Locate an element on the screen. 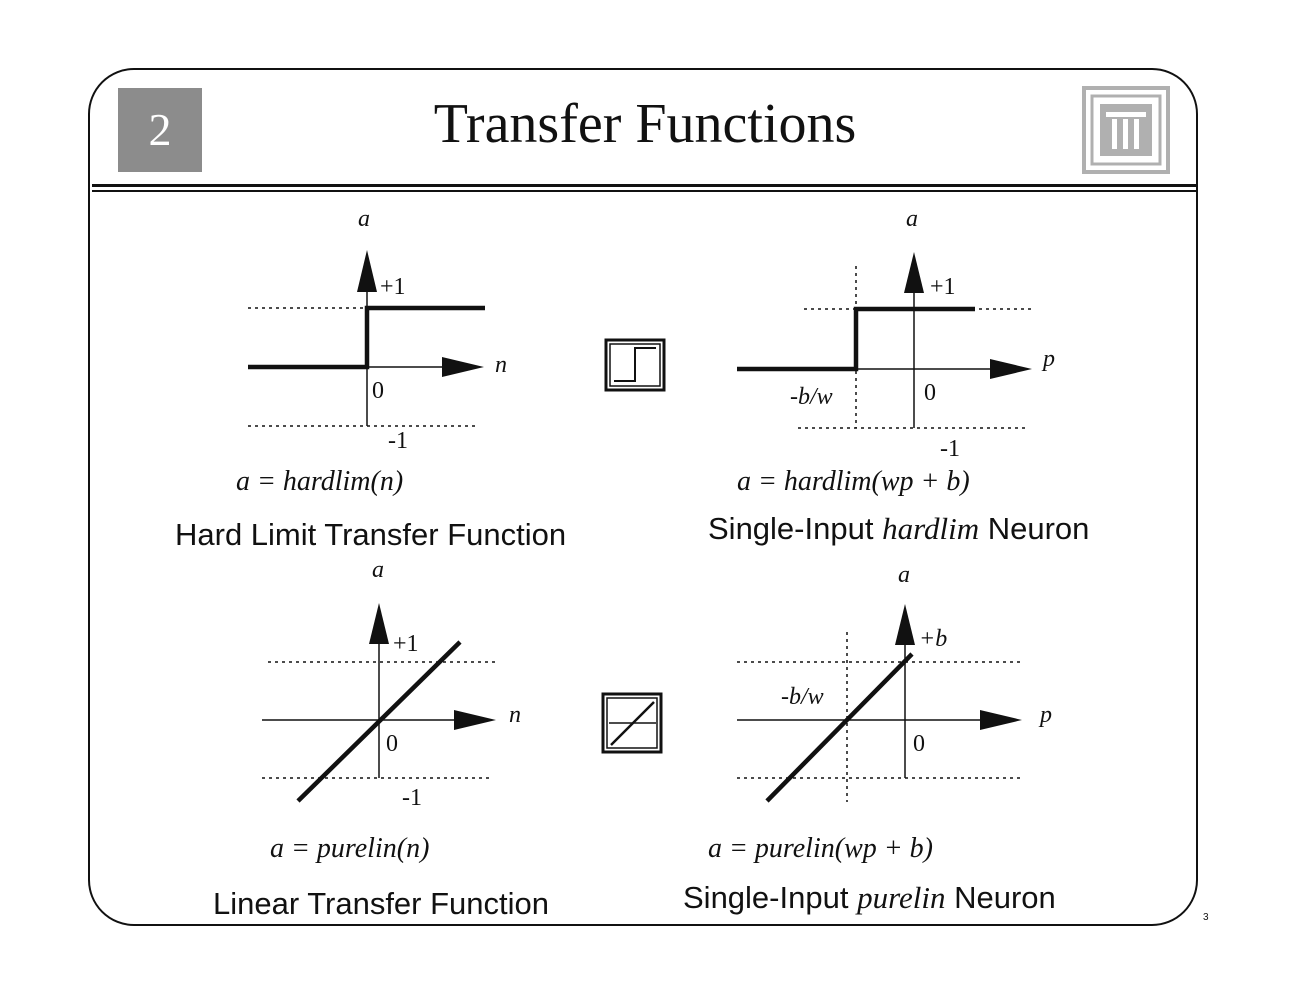 The width and height of the screenshot is (1290, 997). hardlim-neuron-equation: a = hardlim(wp + b) is located at coordinates (853, 481).